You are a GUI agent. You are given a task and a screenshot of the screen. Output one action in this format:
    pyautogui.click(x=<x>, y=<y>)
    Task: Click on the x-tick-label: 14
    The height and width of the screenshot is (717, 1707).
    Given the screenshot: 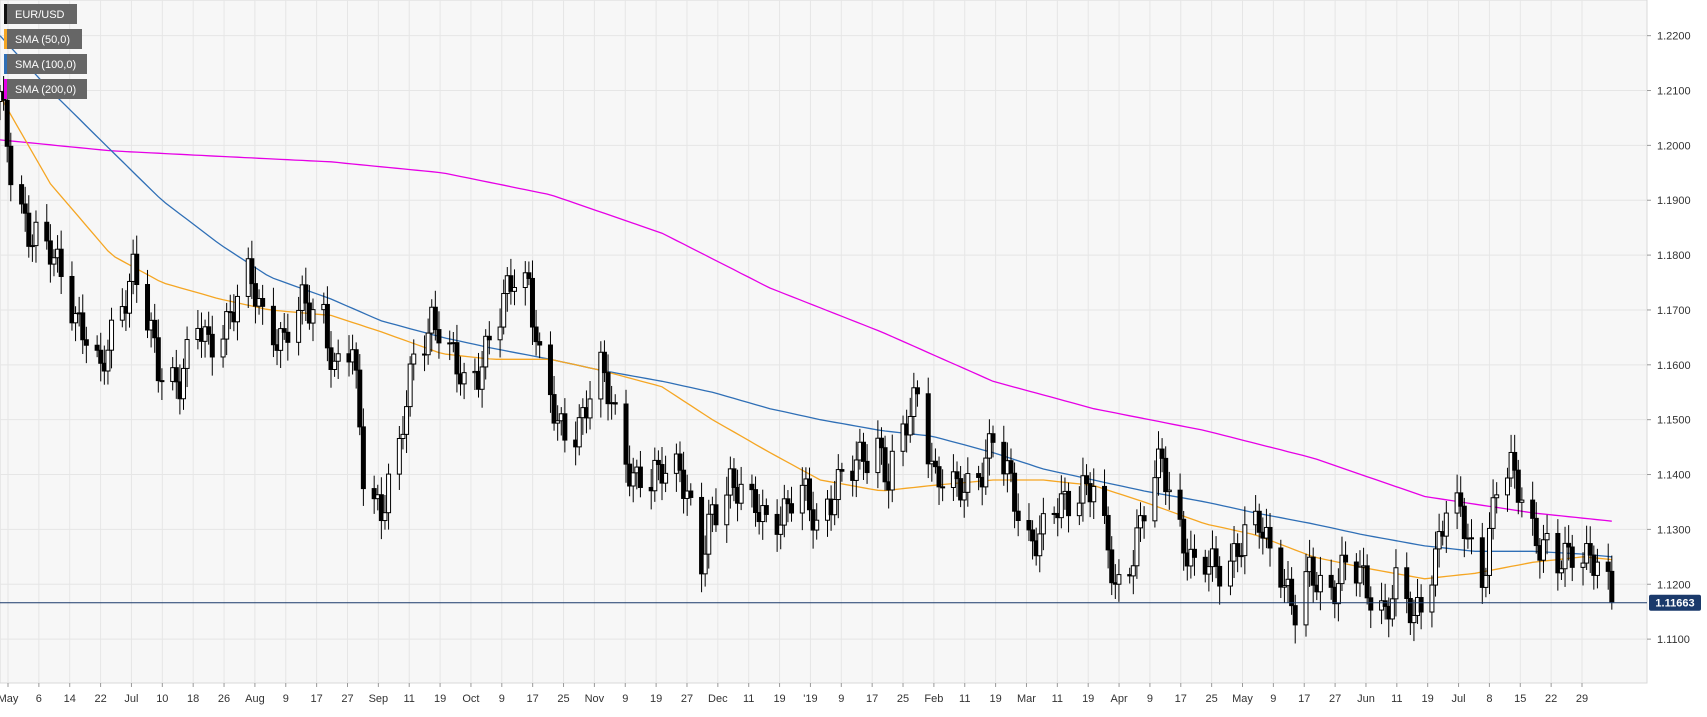 What is the action you would take?
    pyautogui.click(x=70, y=699)
    